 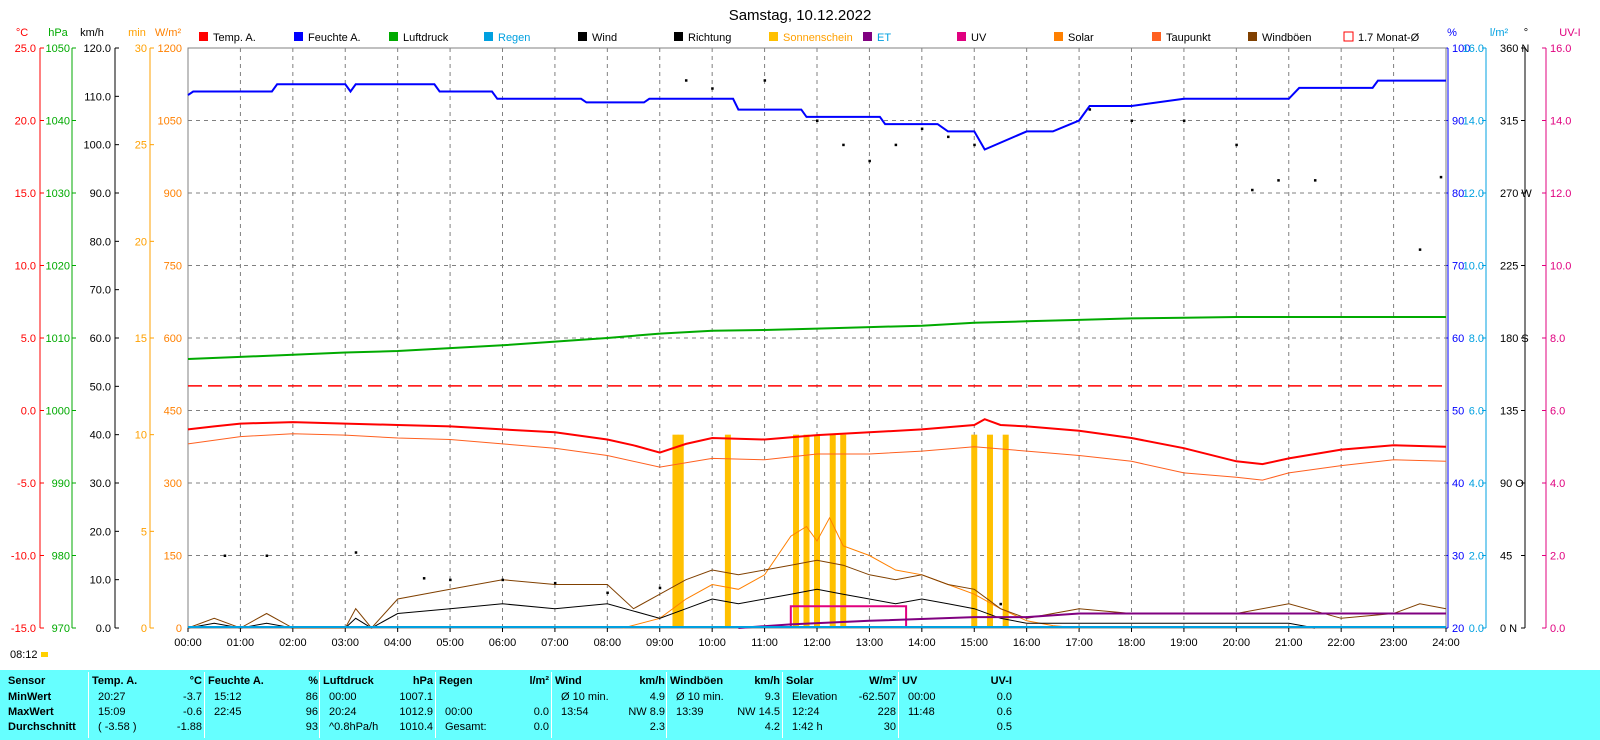 What do you see at coordinates (1514, 49) in the screenshot?
I see `tick-label: 360 N` at bounding box center [1514, 49].